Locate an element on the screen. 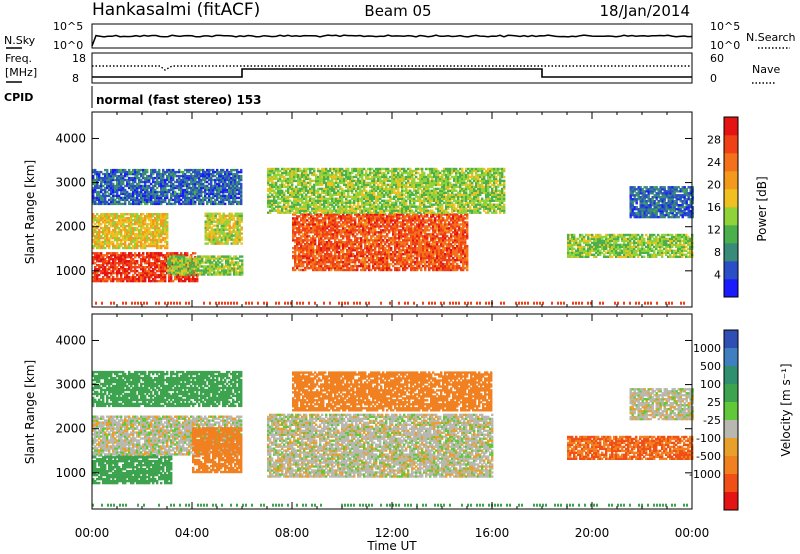 This screenshot has height=554, width=800. velocity-colorbar-tick: -25 is located at coordinates (712, 420).